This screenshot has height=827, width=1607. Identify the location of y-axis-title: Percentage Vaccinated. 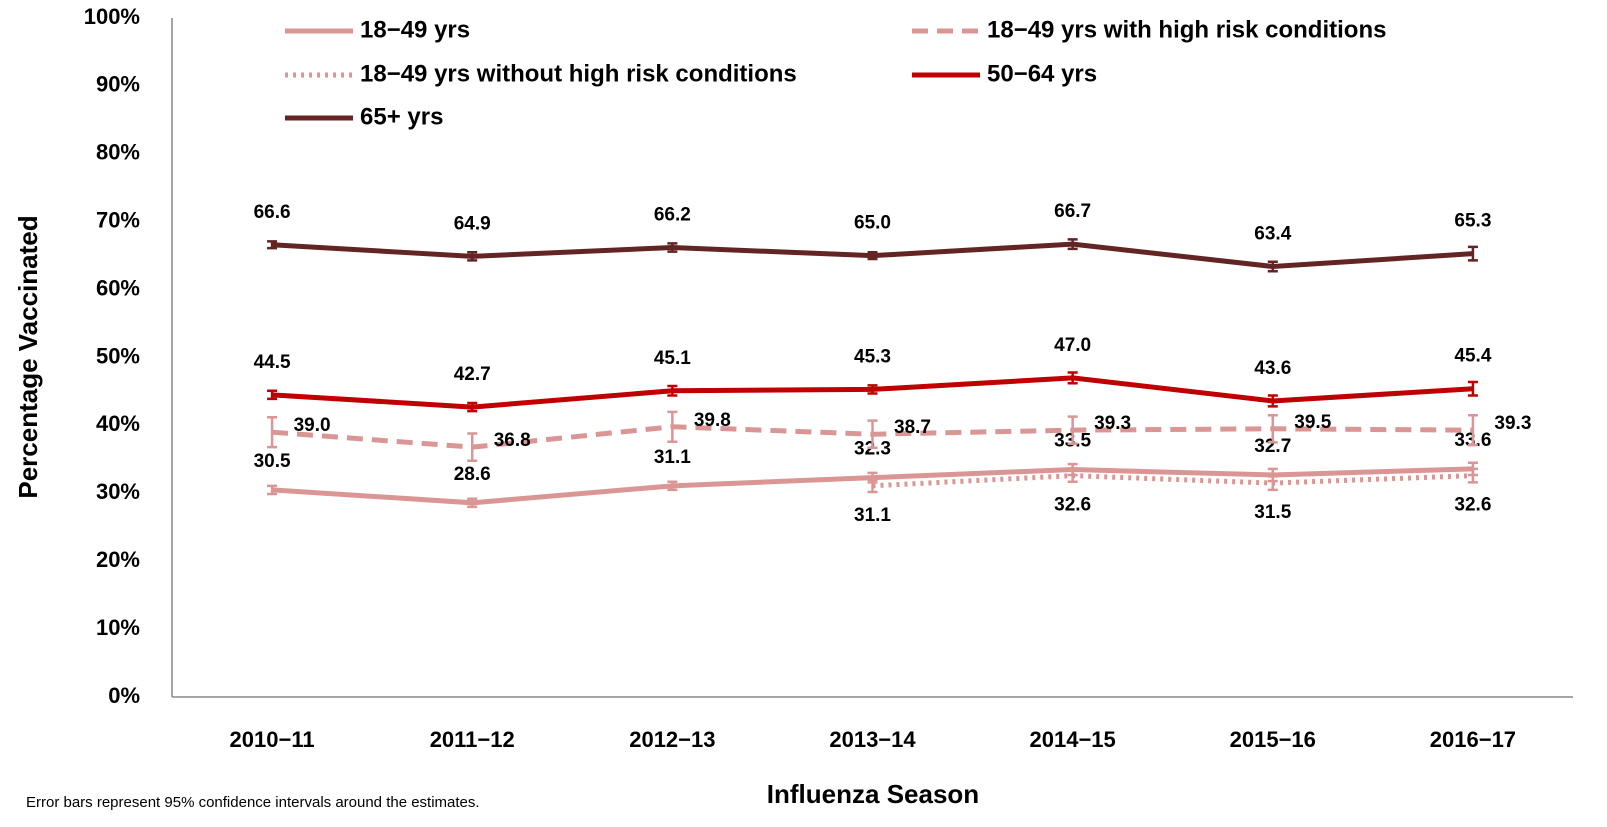
(28, 356).